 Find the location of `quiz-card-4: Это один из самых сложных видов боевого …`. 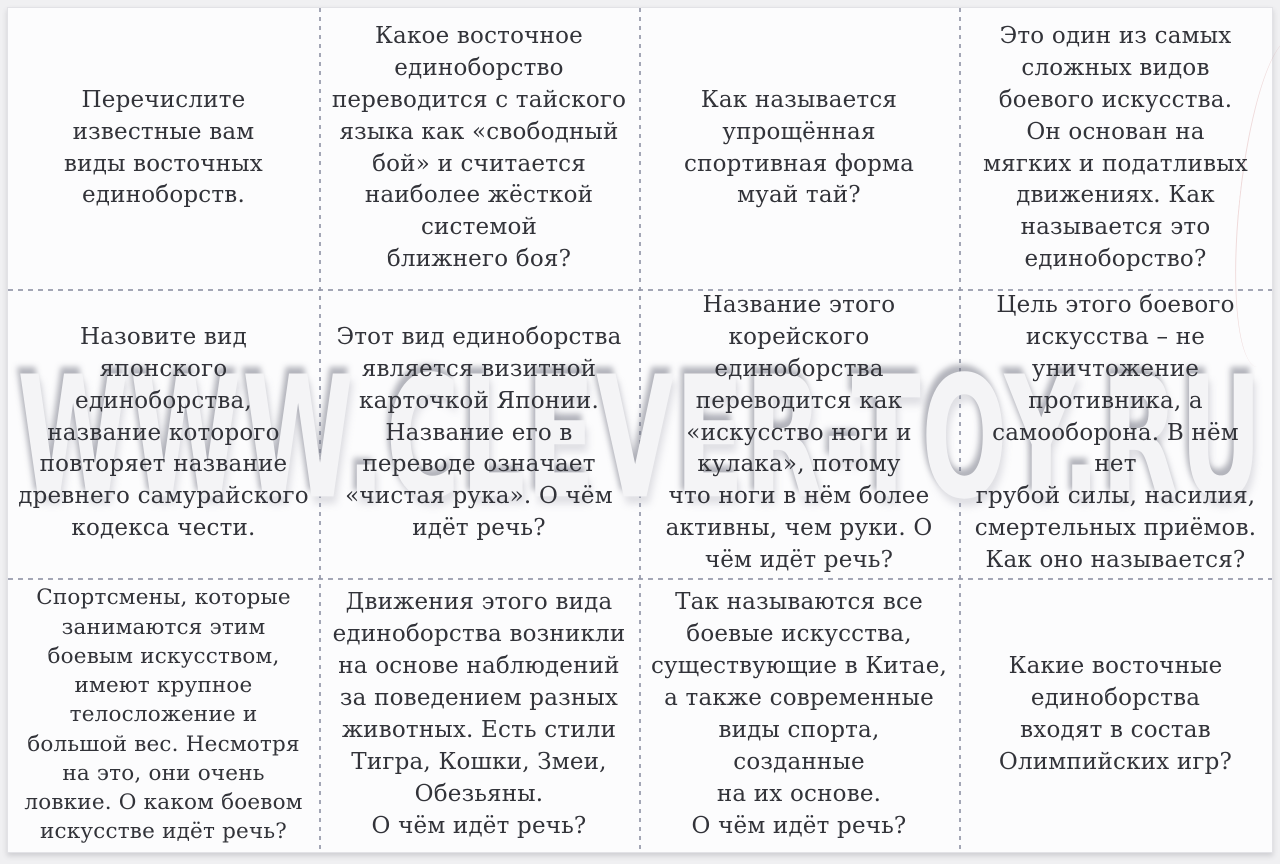

quiz-card-4: Это один из самых сложных видов боевого … is located at coordinates (1115, 148).